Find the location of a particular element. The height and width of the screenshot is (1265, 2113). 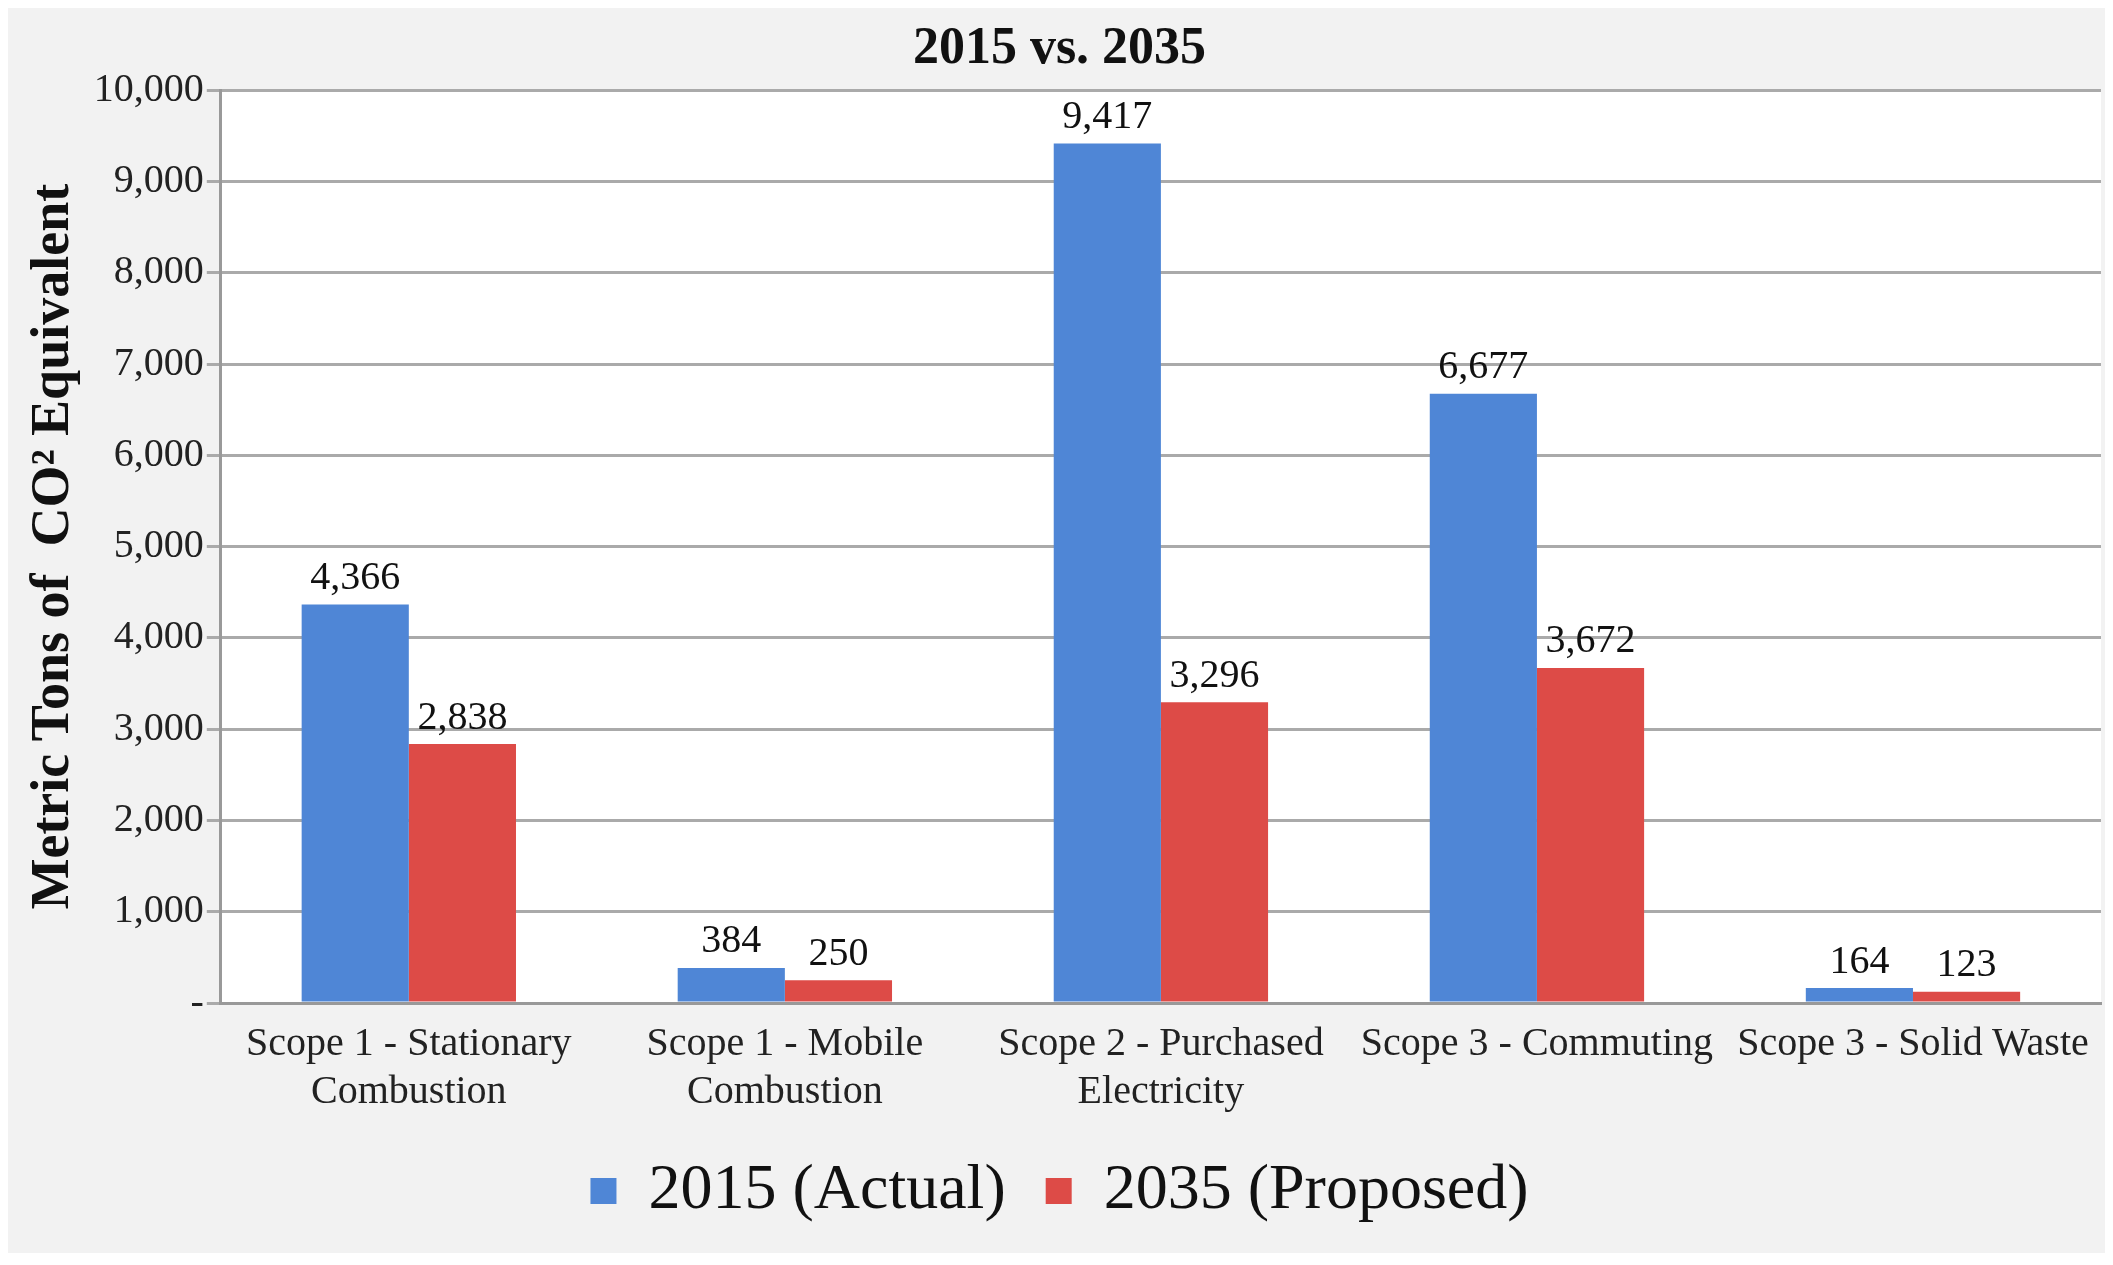

data-label: 2,838 is located at coordinates (462, 715).